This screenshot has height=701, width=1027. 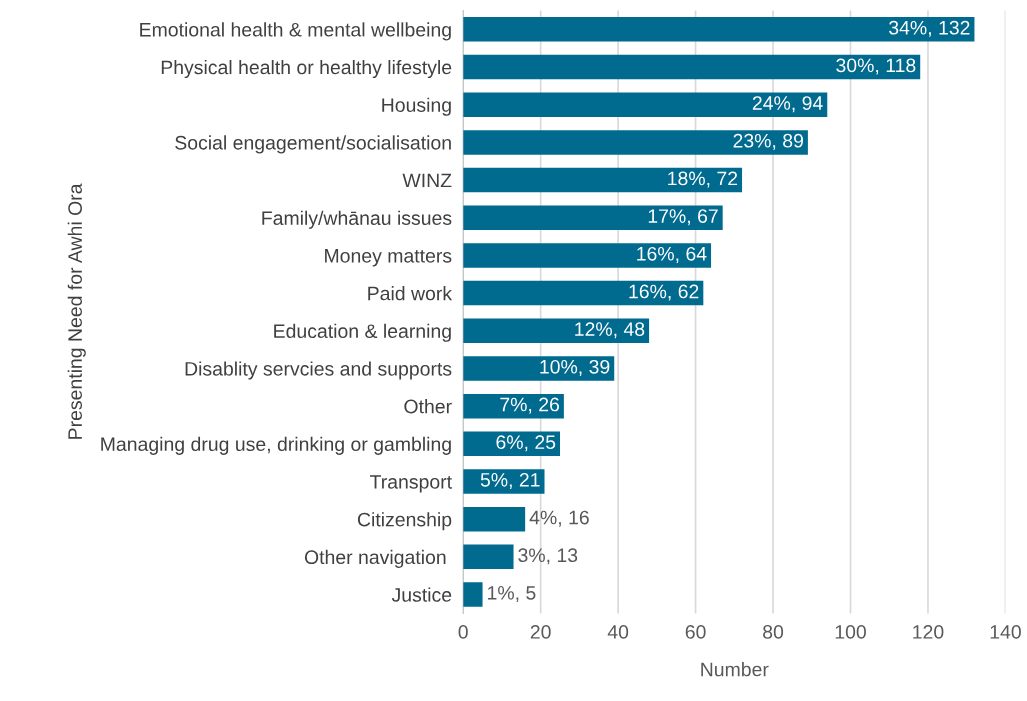 I want to click on data-label: 12%, 48, so click(x=610, y=330).